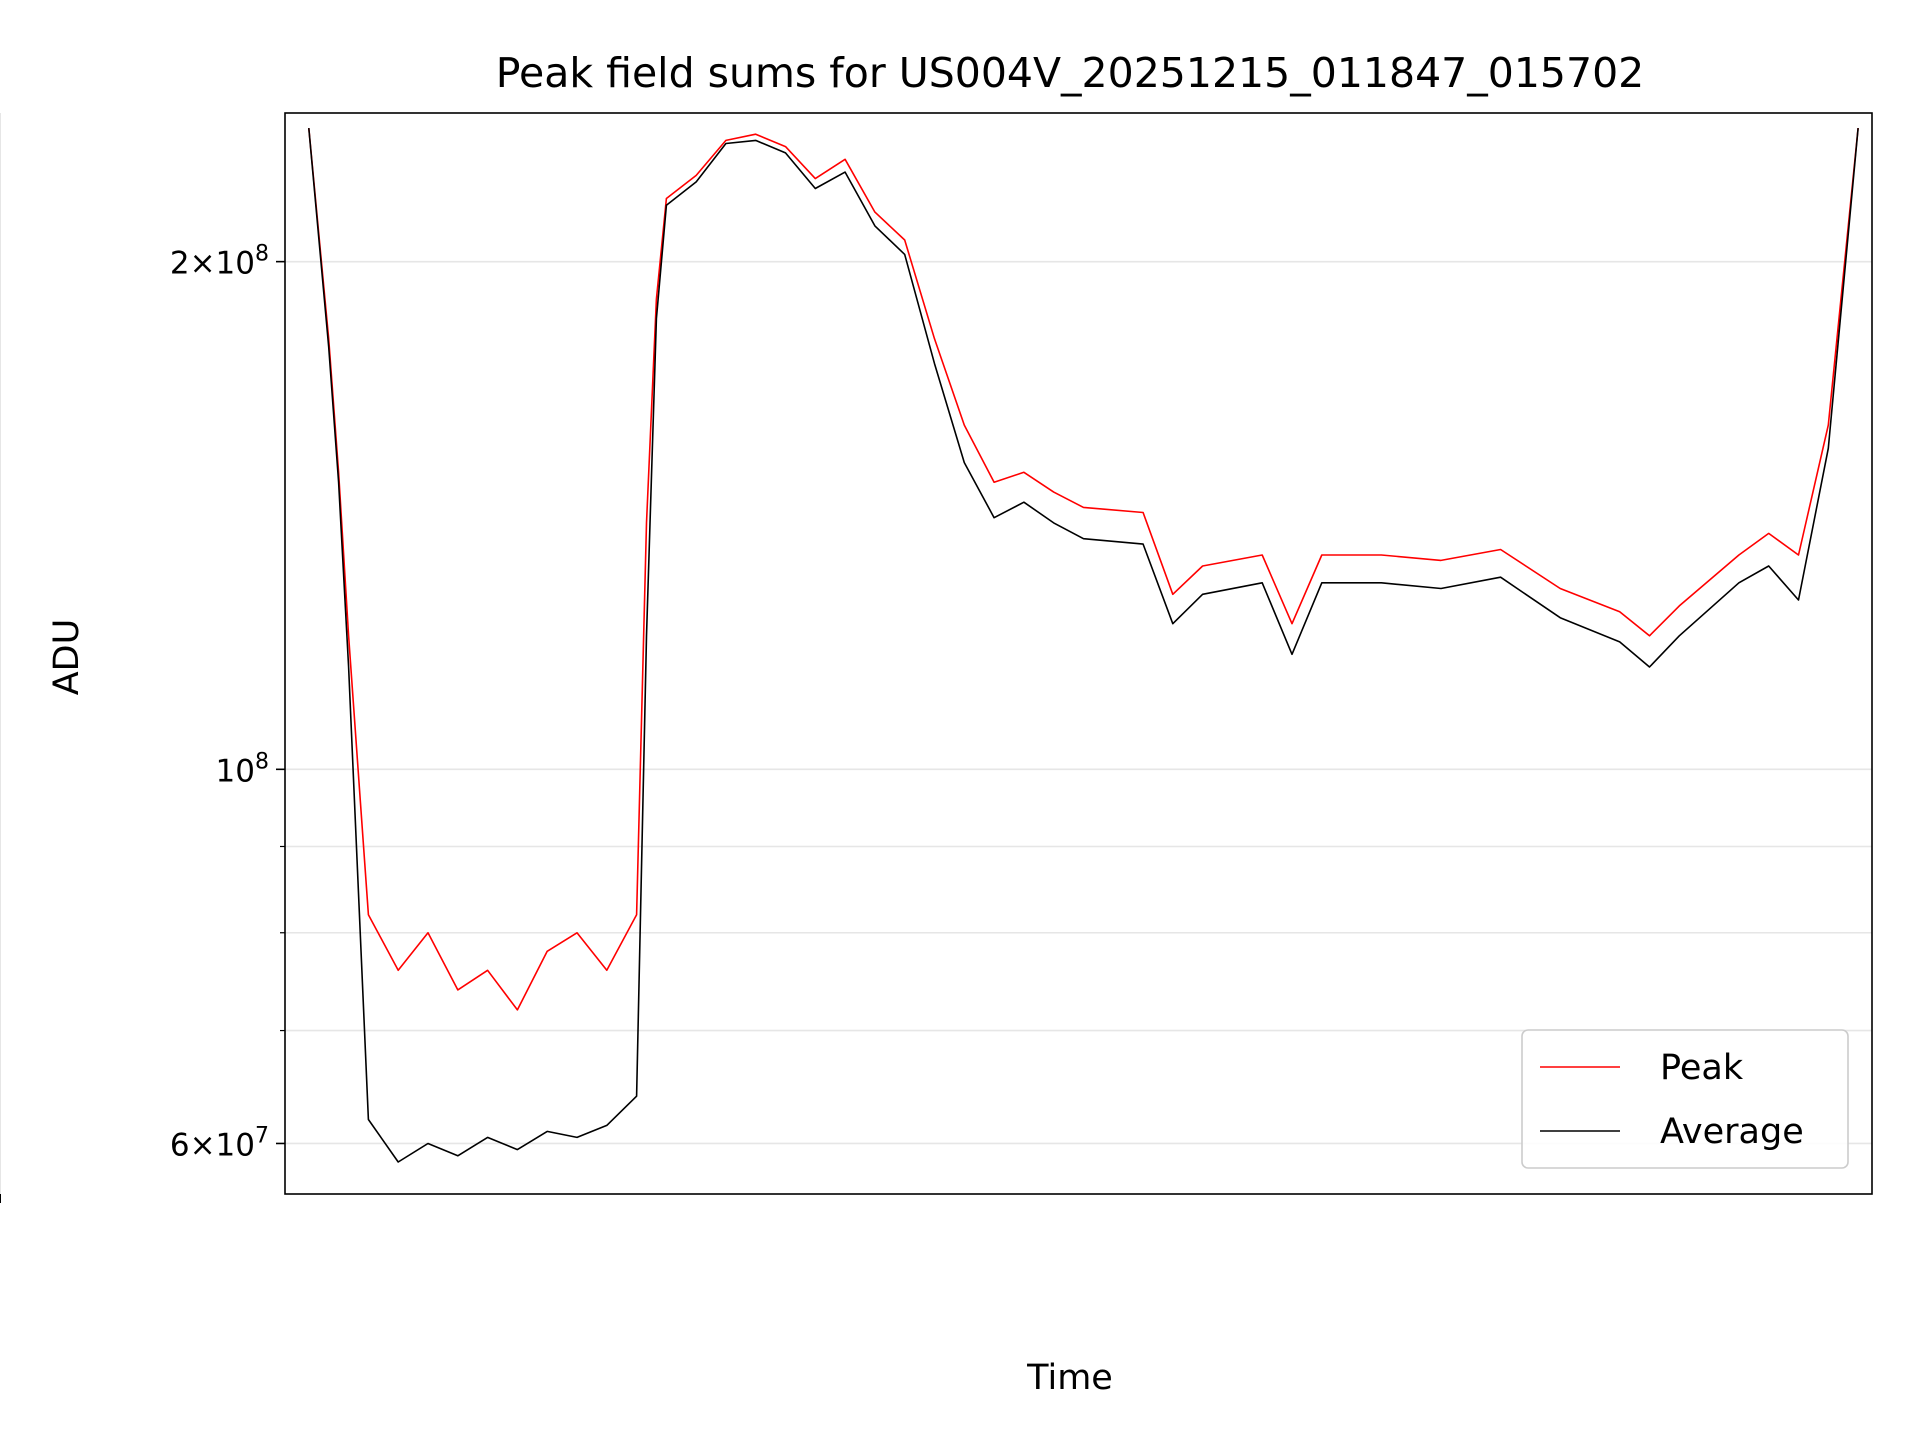 This screenshot has height=1440, width=1920. What do you see at coordinates (180, 264) in the screenshot?
I see `y-tick-mantissa: 2` at bounding box center [180, 264].